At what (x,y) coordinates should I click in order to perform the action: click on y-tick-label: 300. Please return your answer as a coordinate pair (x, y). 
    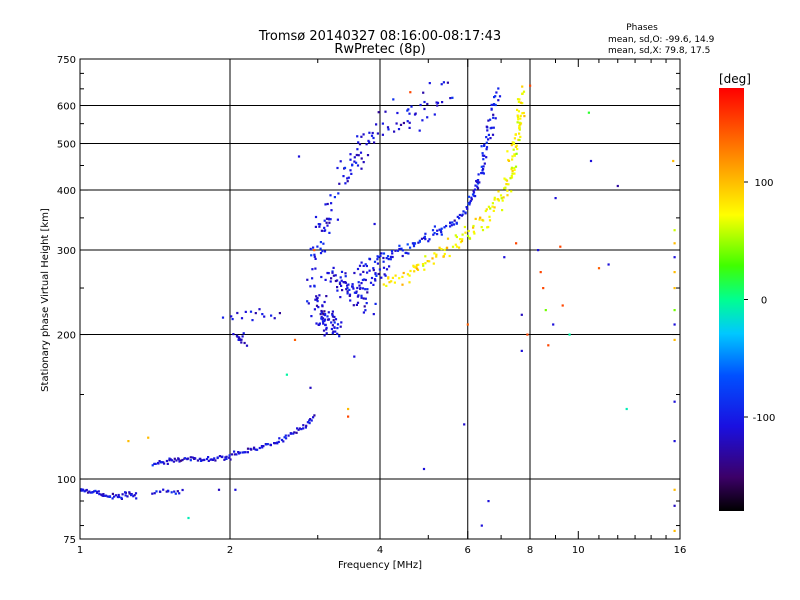
    Looking at the image, I should click on (66, 251).